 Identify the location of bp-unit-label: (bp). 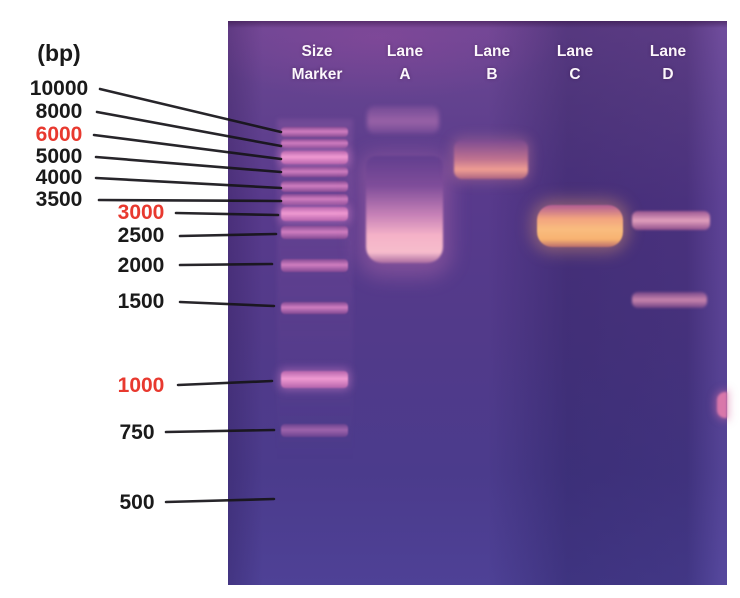
(59, 53).